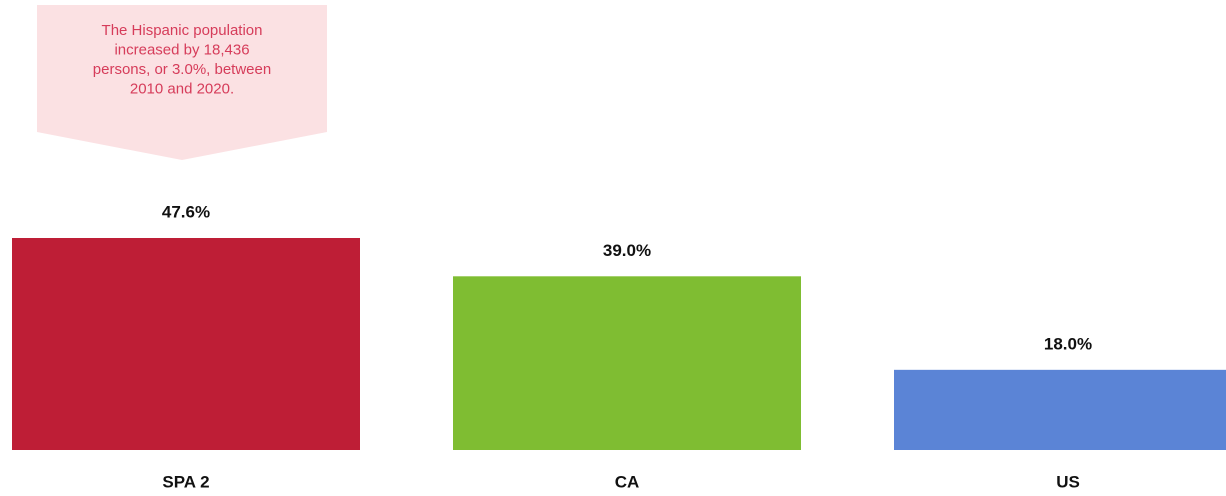 This screenshot has width=1226, height=496. I want to click on annotation-line: increased by 18,436, so click(181, 49).